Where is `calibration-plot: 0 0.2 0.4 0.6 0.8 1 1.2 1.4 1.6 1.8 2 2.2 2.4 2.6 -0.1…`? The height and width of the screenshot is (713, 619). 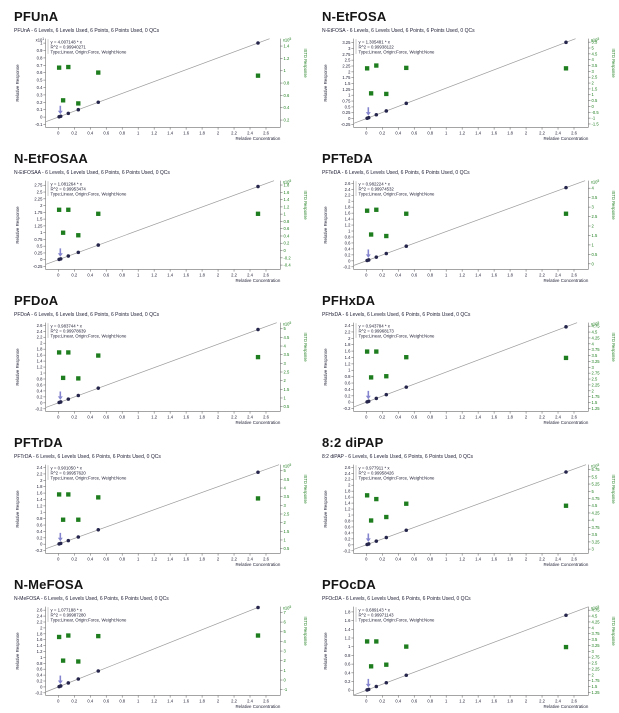 calibration-plot: 0 0.2 0.4 0.6 0.8 1 1.2 1.4 1.6 1.8 2 2.2 2.4 2.6 -0.1… is located at coordinates (160, 88).